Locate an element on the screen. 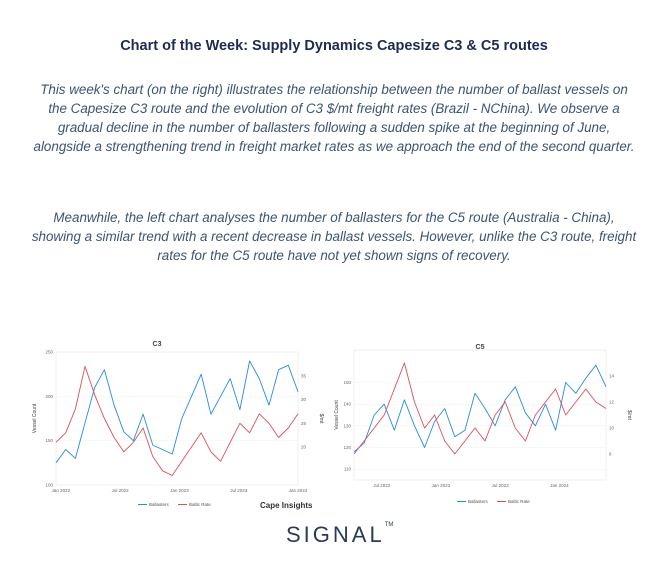 Image resolution: width=668 pixels, height=581 pixels. y-tick-label: 100 is located at coordinates (49, 485).